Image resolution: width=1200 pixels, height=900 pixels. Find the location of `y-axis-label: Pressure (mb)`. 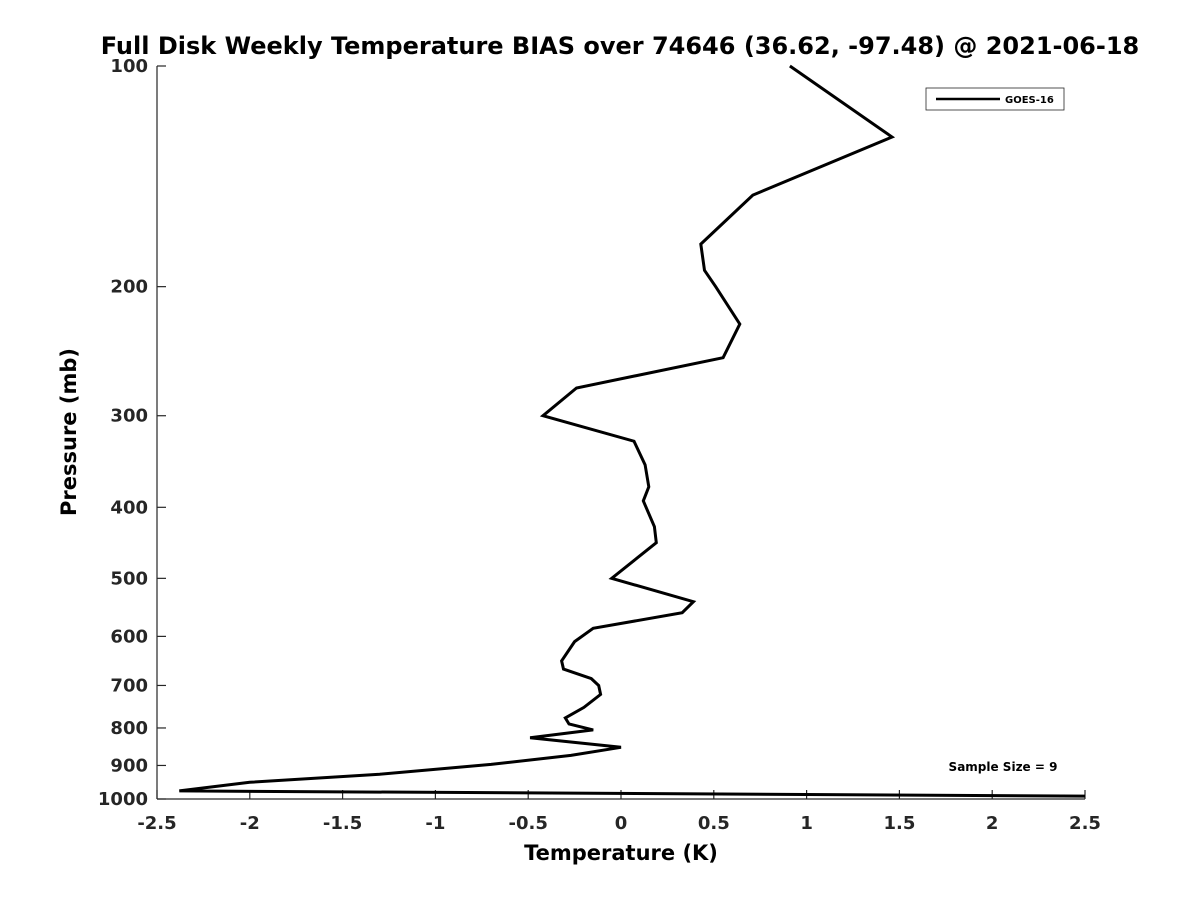

y-axis-label: Pressure (mb) is located at coordinates (69, 432).